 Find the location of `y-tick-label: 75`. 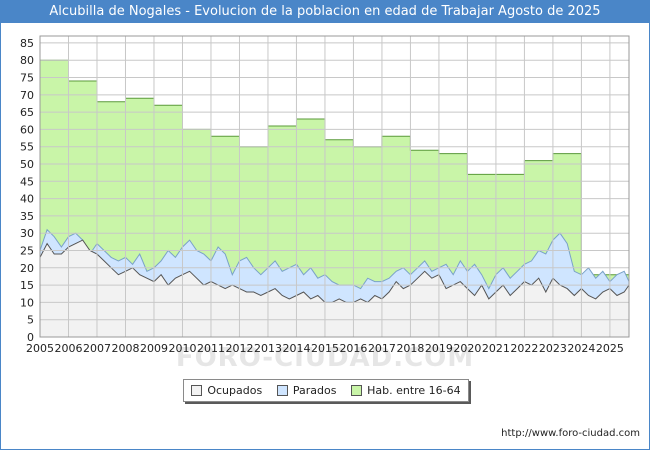

y-tick-label: 75 is located at coordinates (27, 78).